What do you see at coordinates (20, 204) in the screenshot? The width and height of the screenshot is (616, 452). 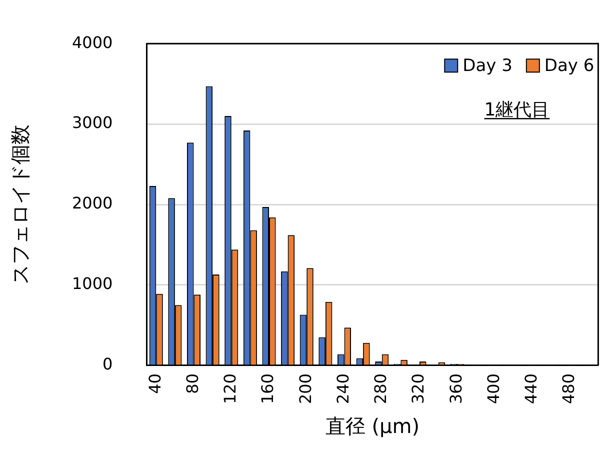 I see `y-axis-title: スフェロイド個数` at bounding box center [20, 204].